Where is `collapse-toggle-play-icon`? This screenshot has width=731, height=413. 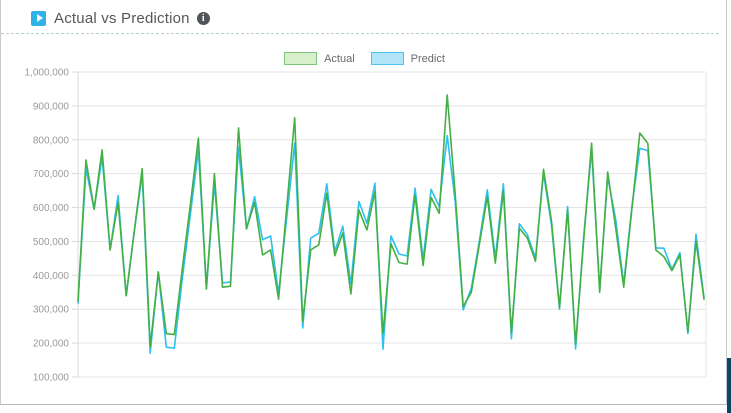
collapse-toggle-play-icon is located at coordinates (38, 18).